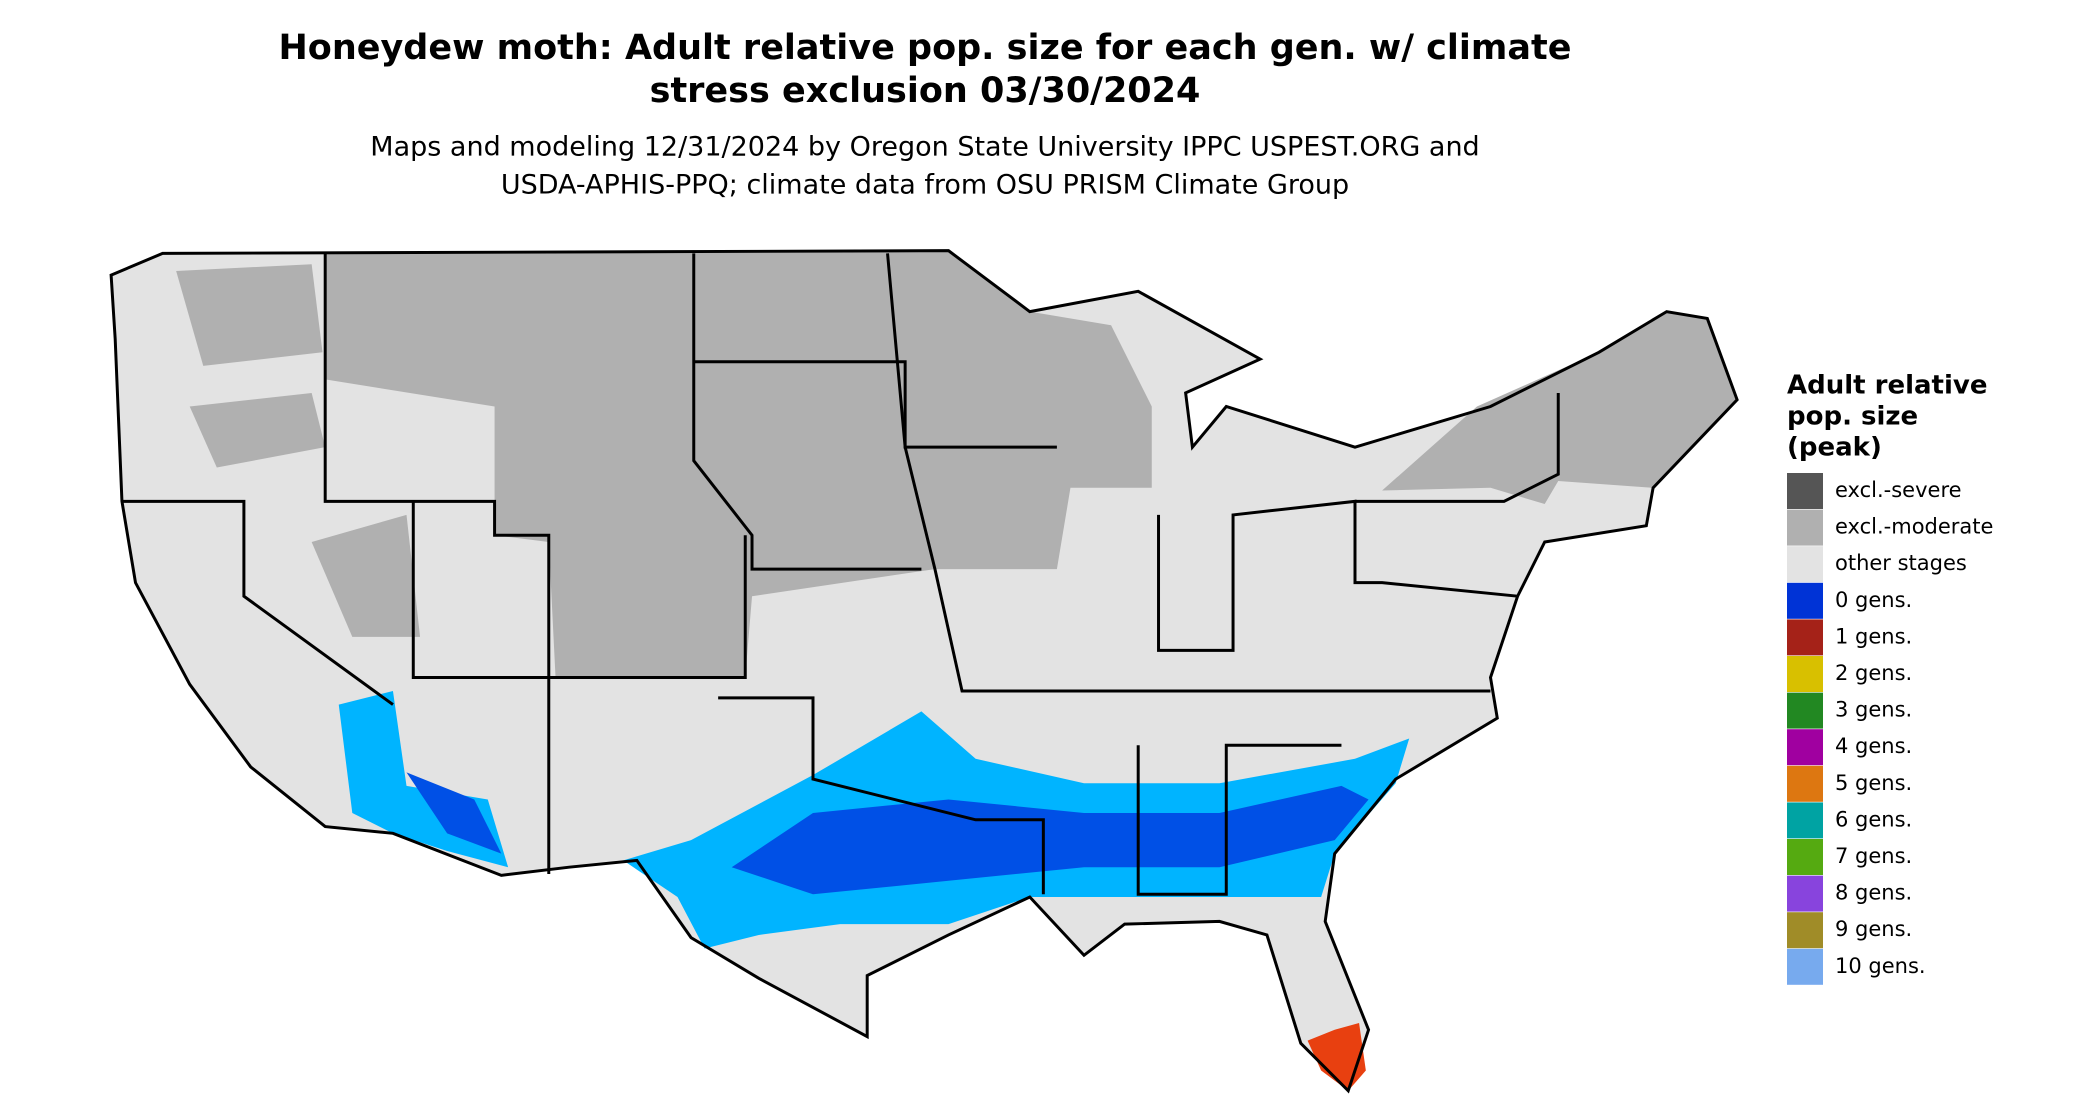 The height and width of the screenshot is (1120, 2100). What do you see at coordinates (1873, 893) in the screenshot?
I see `legend-label: 8 gens.` at bounding box center [1873, 893].